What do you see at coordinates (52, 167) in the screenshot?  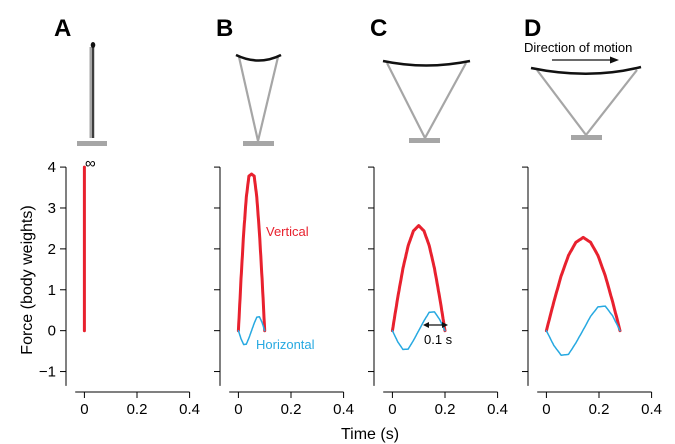 I see `y-tick-label: 4` at bounding box center [52, 167].